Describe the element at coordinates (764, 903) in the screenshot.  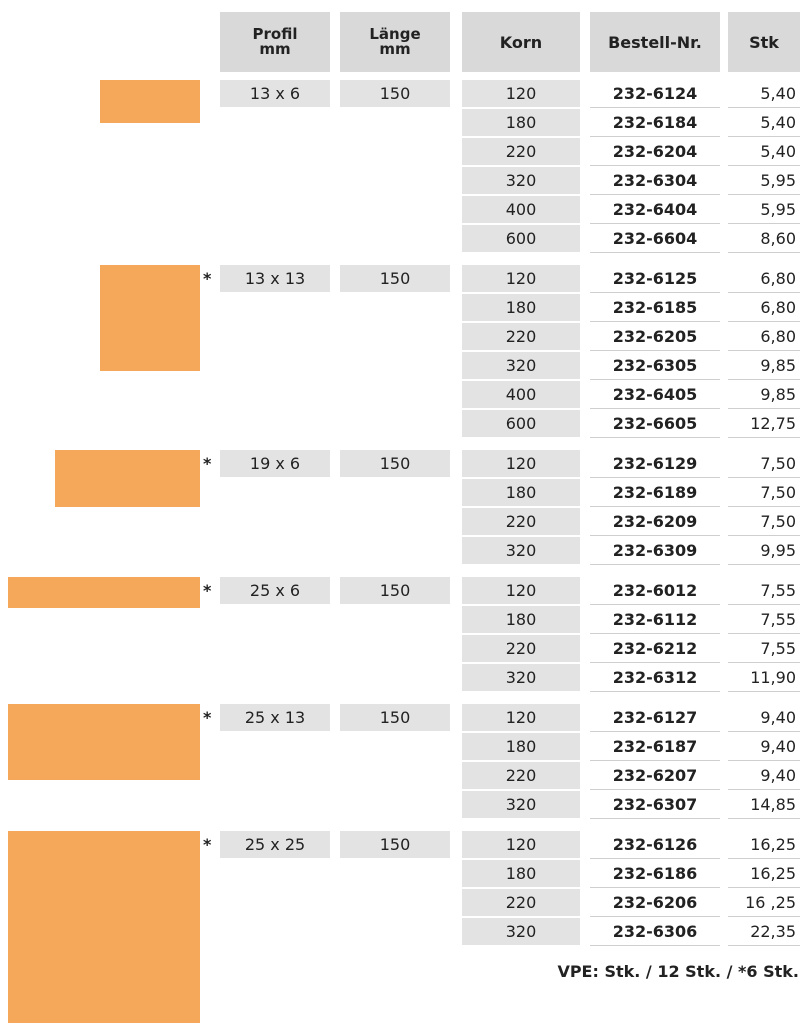
I see `price: 16 ,25` at that location.